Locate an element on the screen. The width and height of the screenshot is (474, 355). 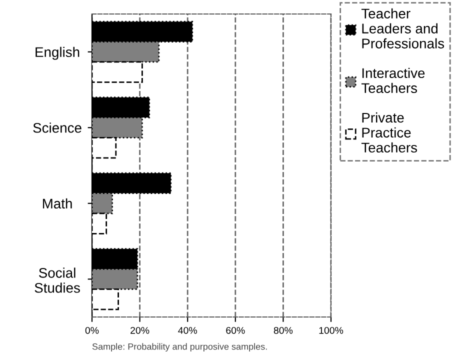
x-tick-label: 100% is located at coordinates (331, 330).